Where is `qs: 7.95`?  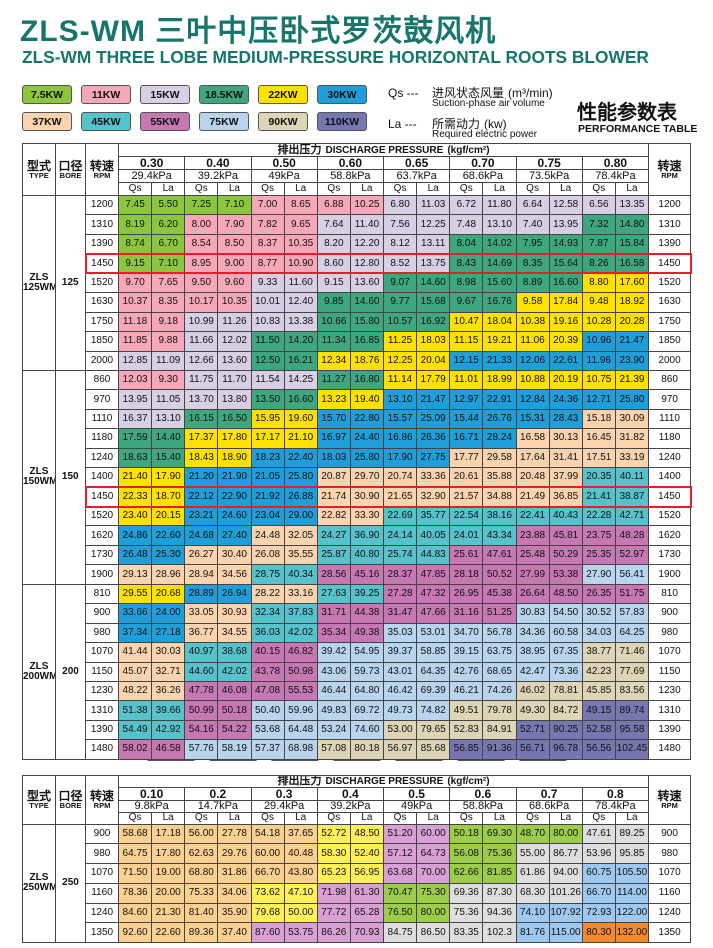 qs: 7.95 is located at coordinates (532, 244).